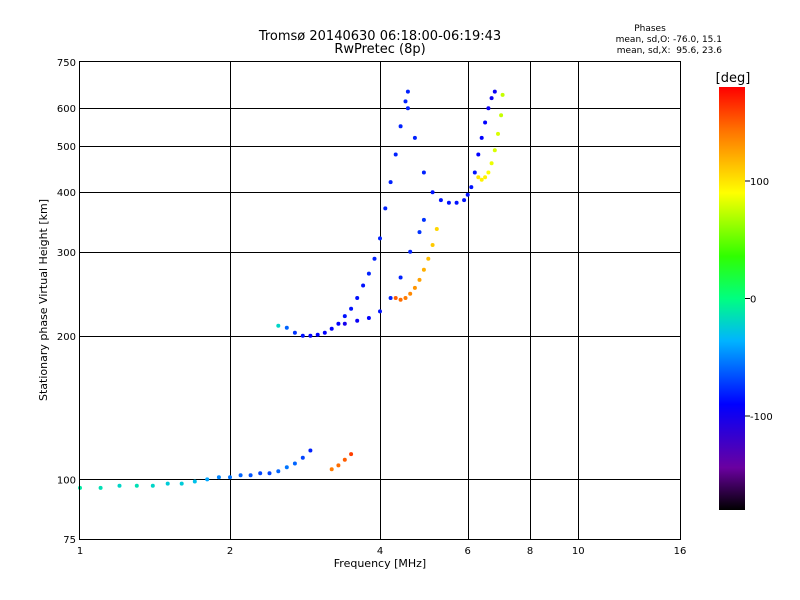 This screenshot has height=600, width=800. I want to click on colorbar-label: [deg], so click(733, 78).